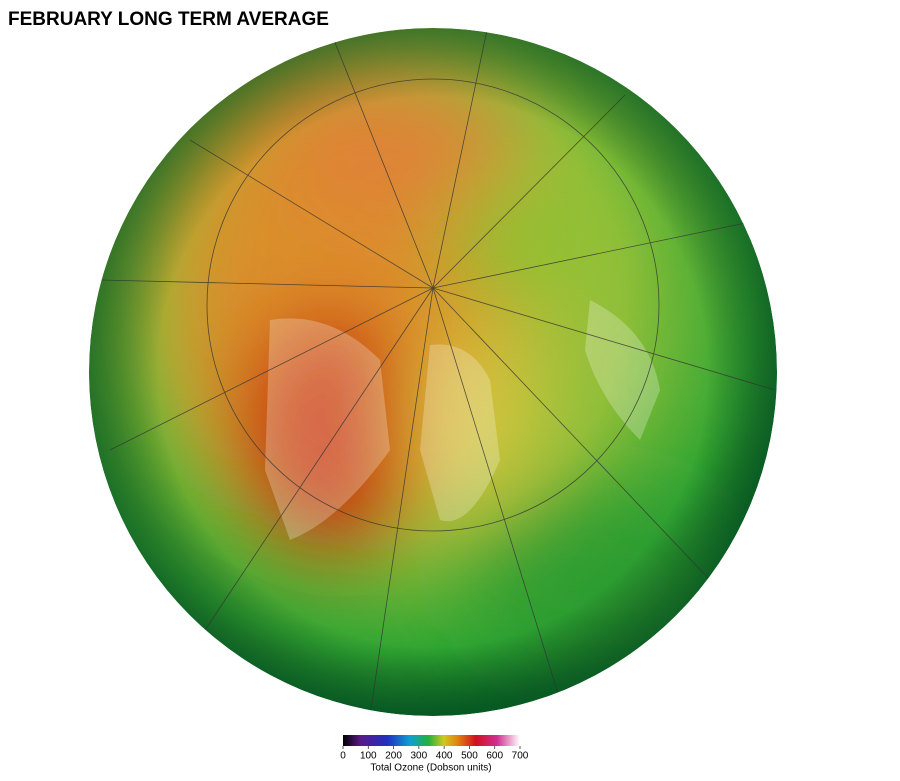  Describe the element at coordinates (419, 756) in the screenshot. I see `colorbar-tick-label: 300` at that location.